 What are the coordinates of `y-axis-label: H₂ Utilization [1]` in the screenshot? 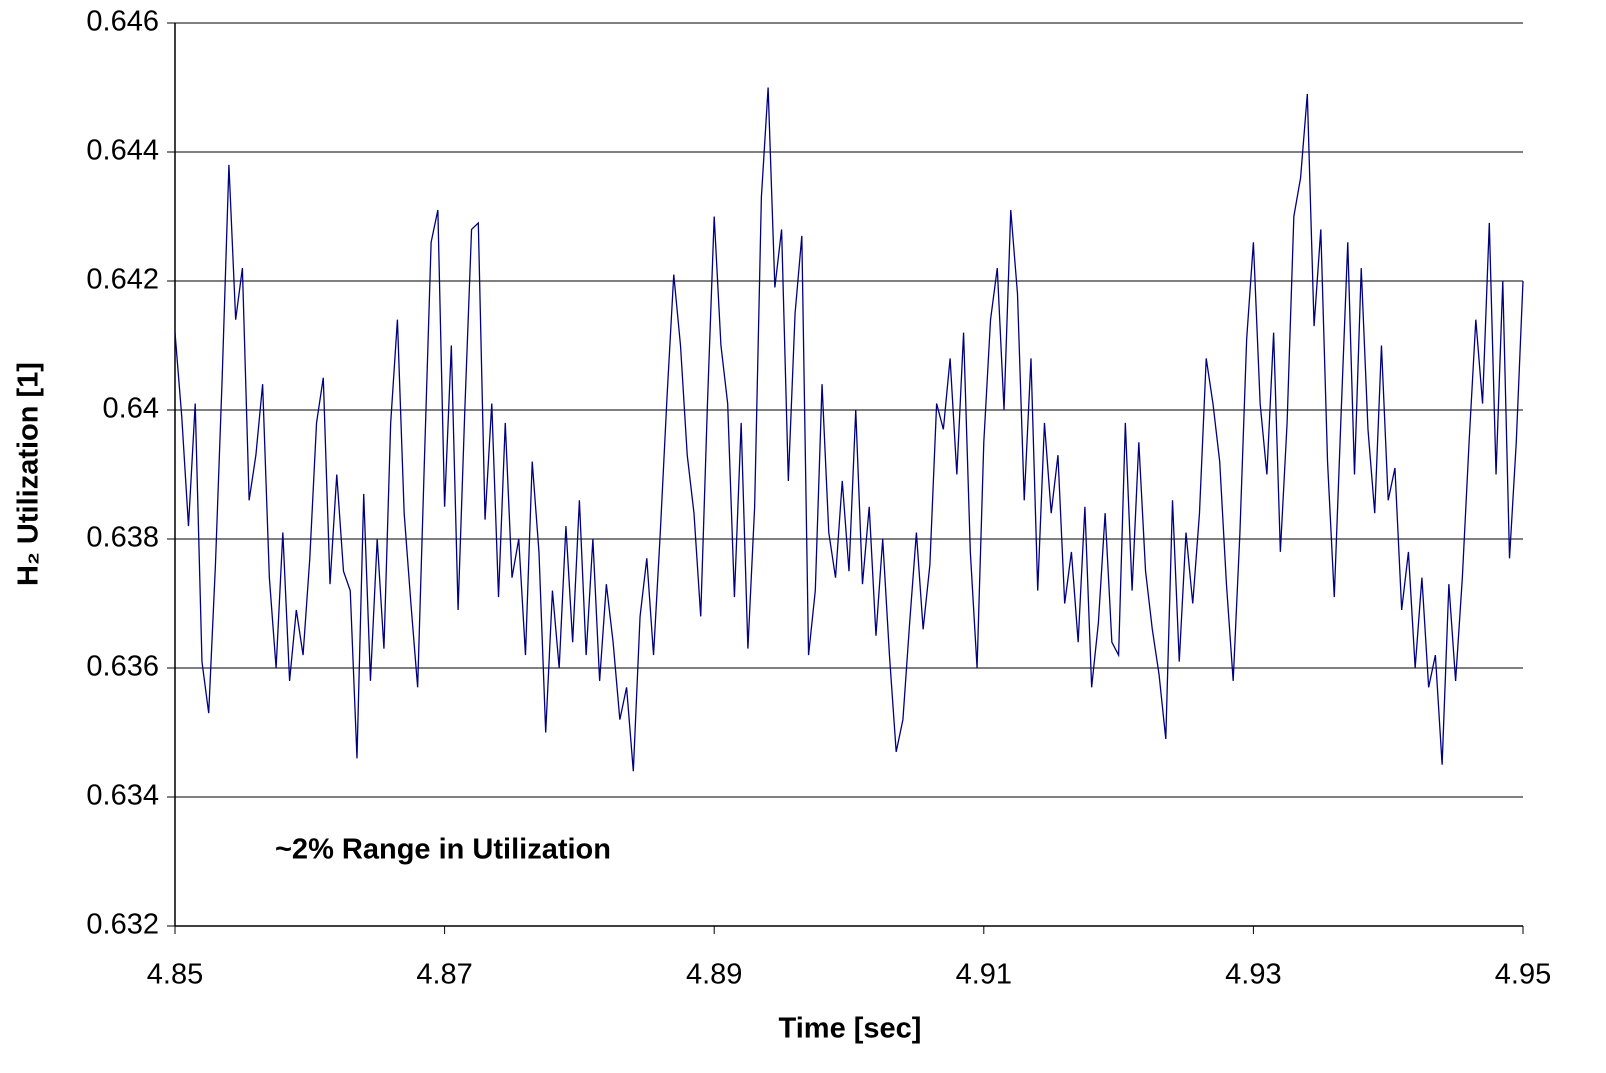 It's located at (29, 474).